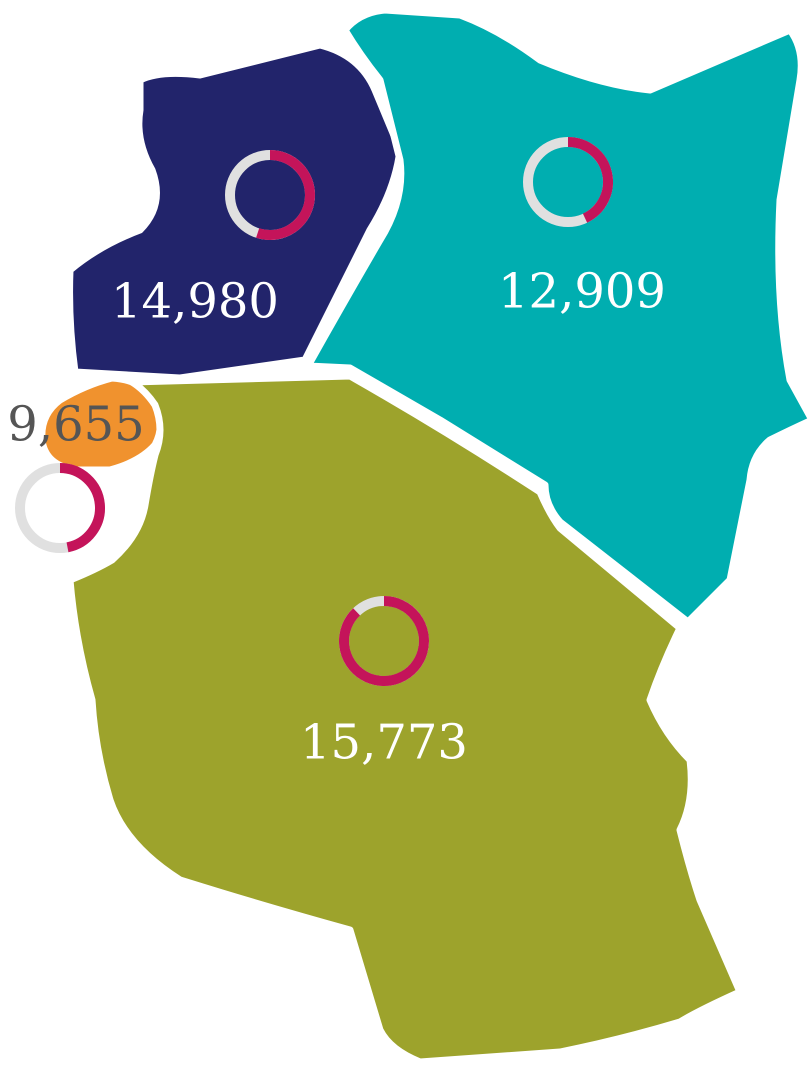 This screenshot has width=812, height=1065. Describe the element at coordinates (582, 292) in the screenshot. I see `region-label: 12,909` at that location.